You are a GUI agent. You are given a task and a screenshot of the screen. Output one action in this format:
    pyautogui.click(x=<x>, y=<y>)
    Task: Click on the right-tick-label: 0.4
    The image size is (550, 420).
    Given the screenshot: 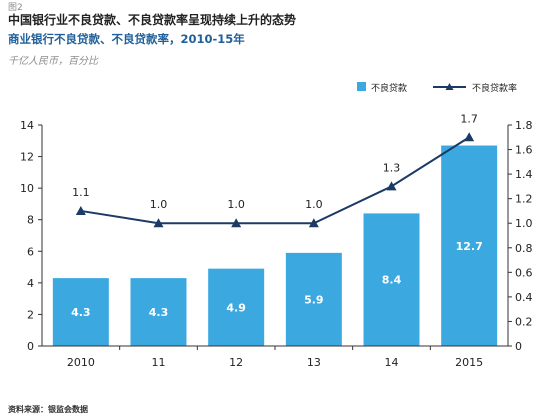 What is the action you would take?
    pyautogui.click(x=524, y=297)
    